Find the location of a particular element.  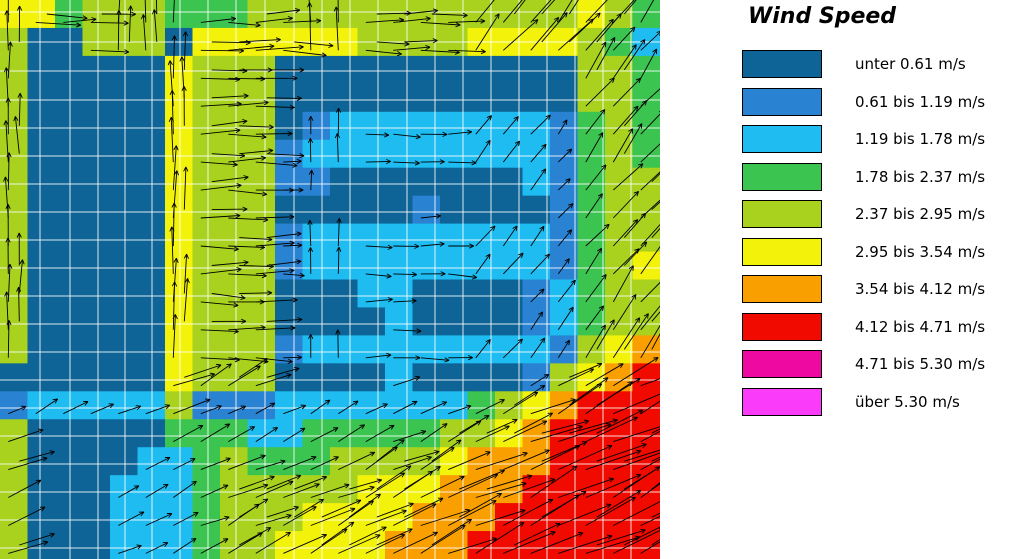

legend-label: 3.54 bis 4.12 m/s is located at coordinates (920, 289).